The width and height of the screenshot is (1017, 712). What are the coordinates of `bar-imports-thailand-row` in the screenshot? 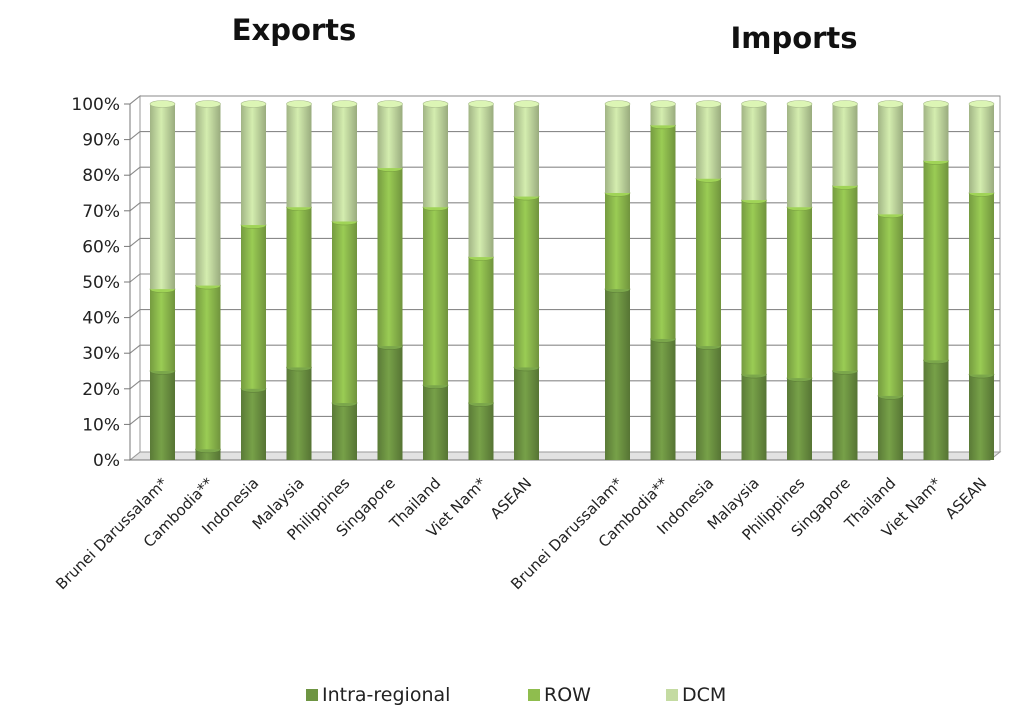 It's located at (890, 305).